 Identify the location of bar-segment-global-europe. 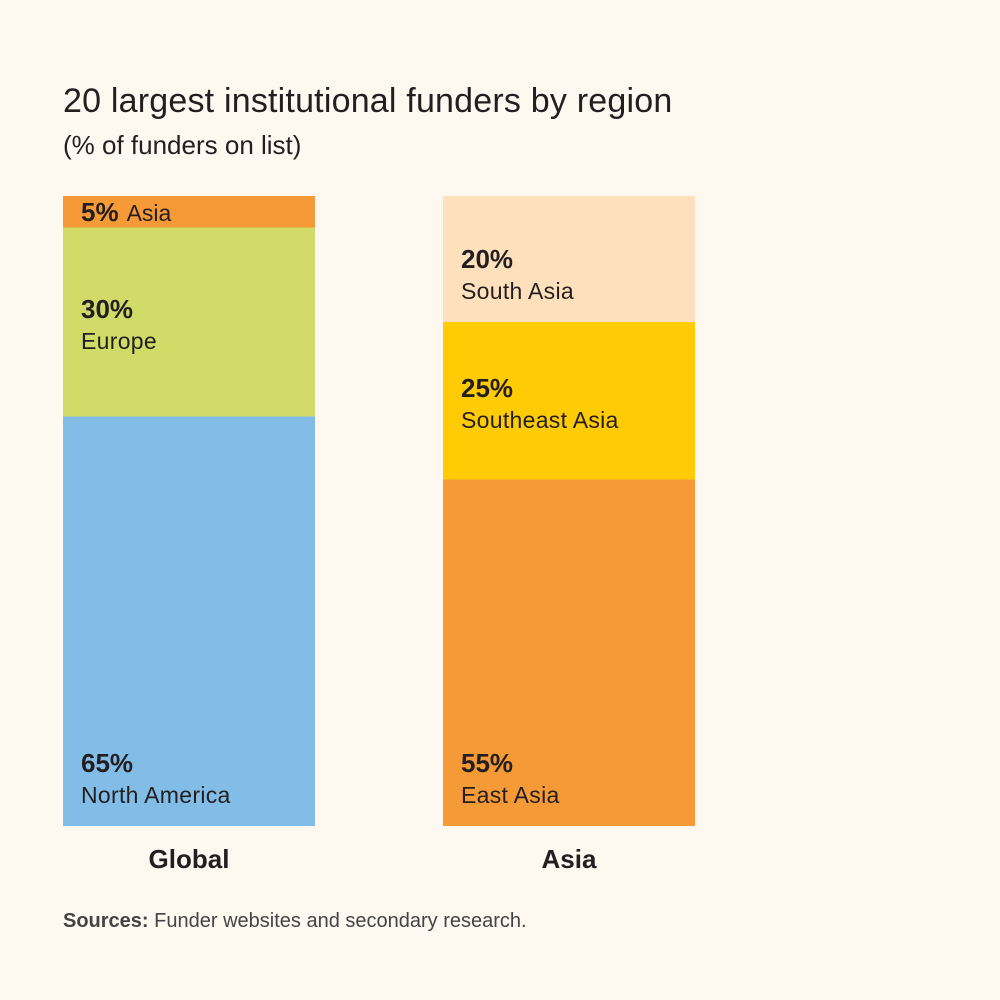
(189, 322).